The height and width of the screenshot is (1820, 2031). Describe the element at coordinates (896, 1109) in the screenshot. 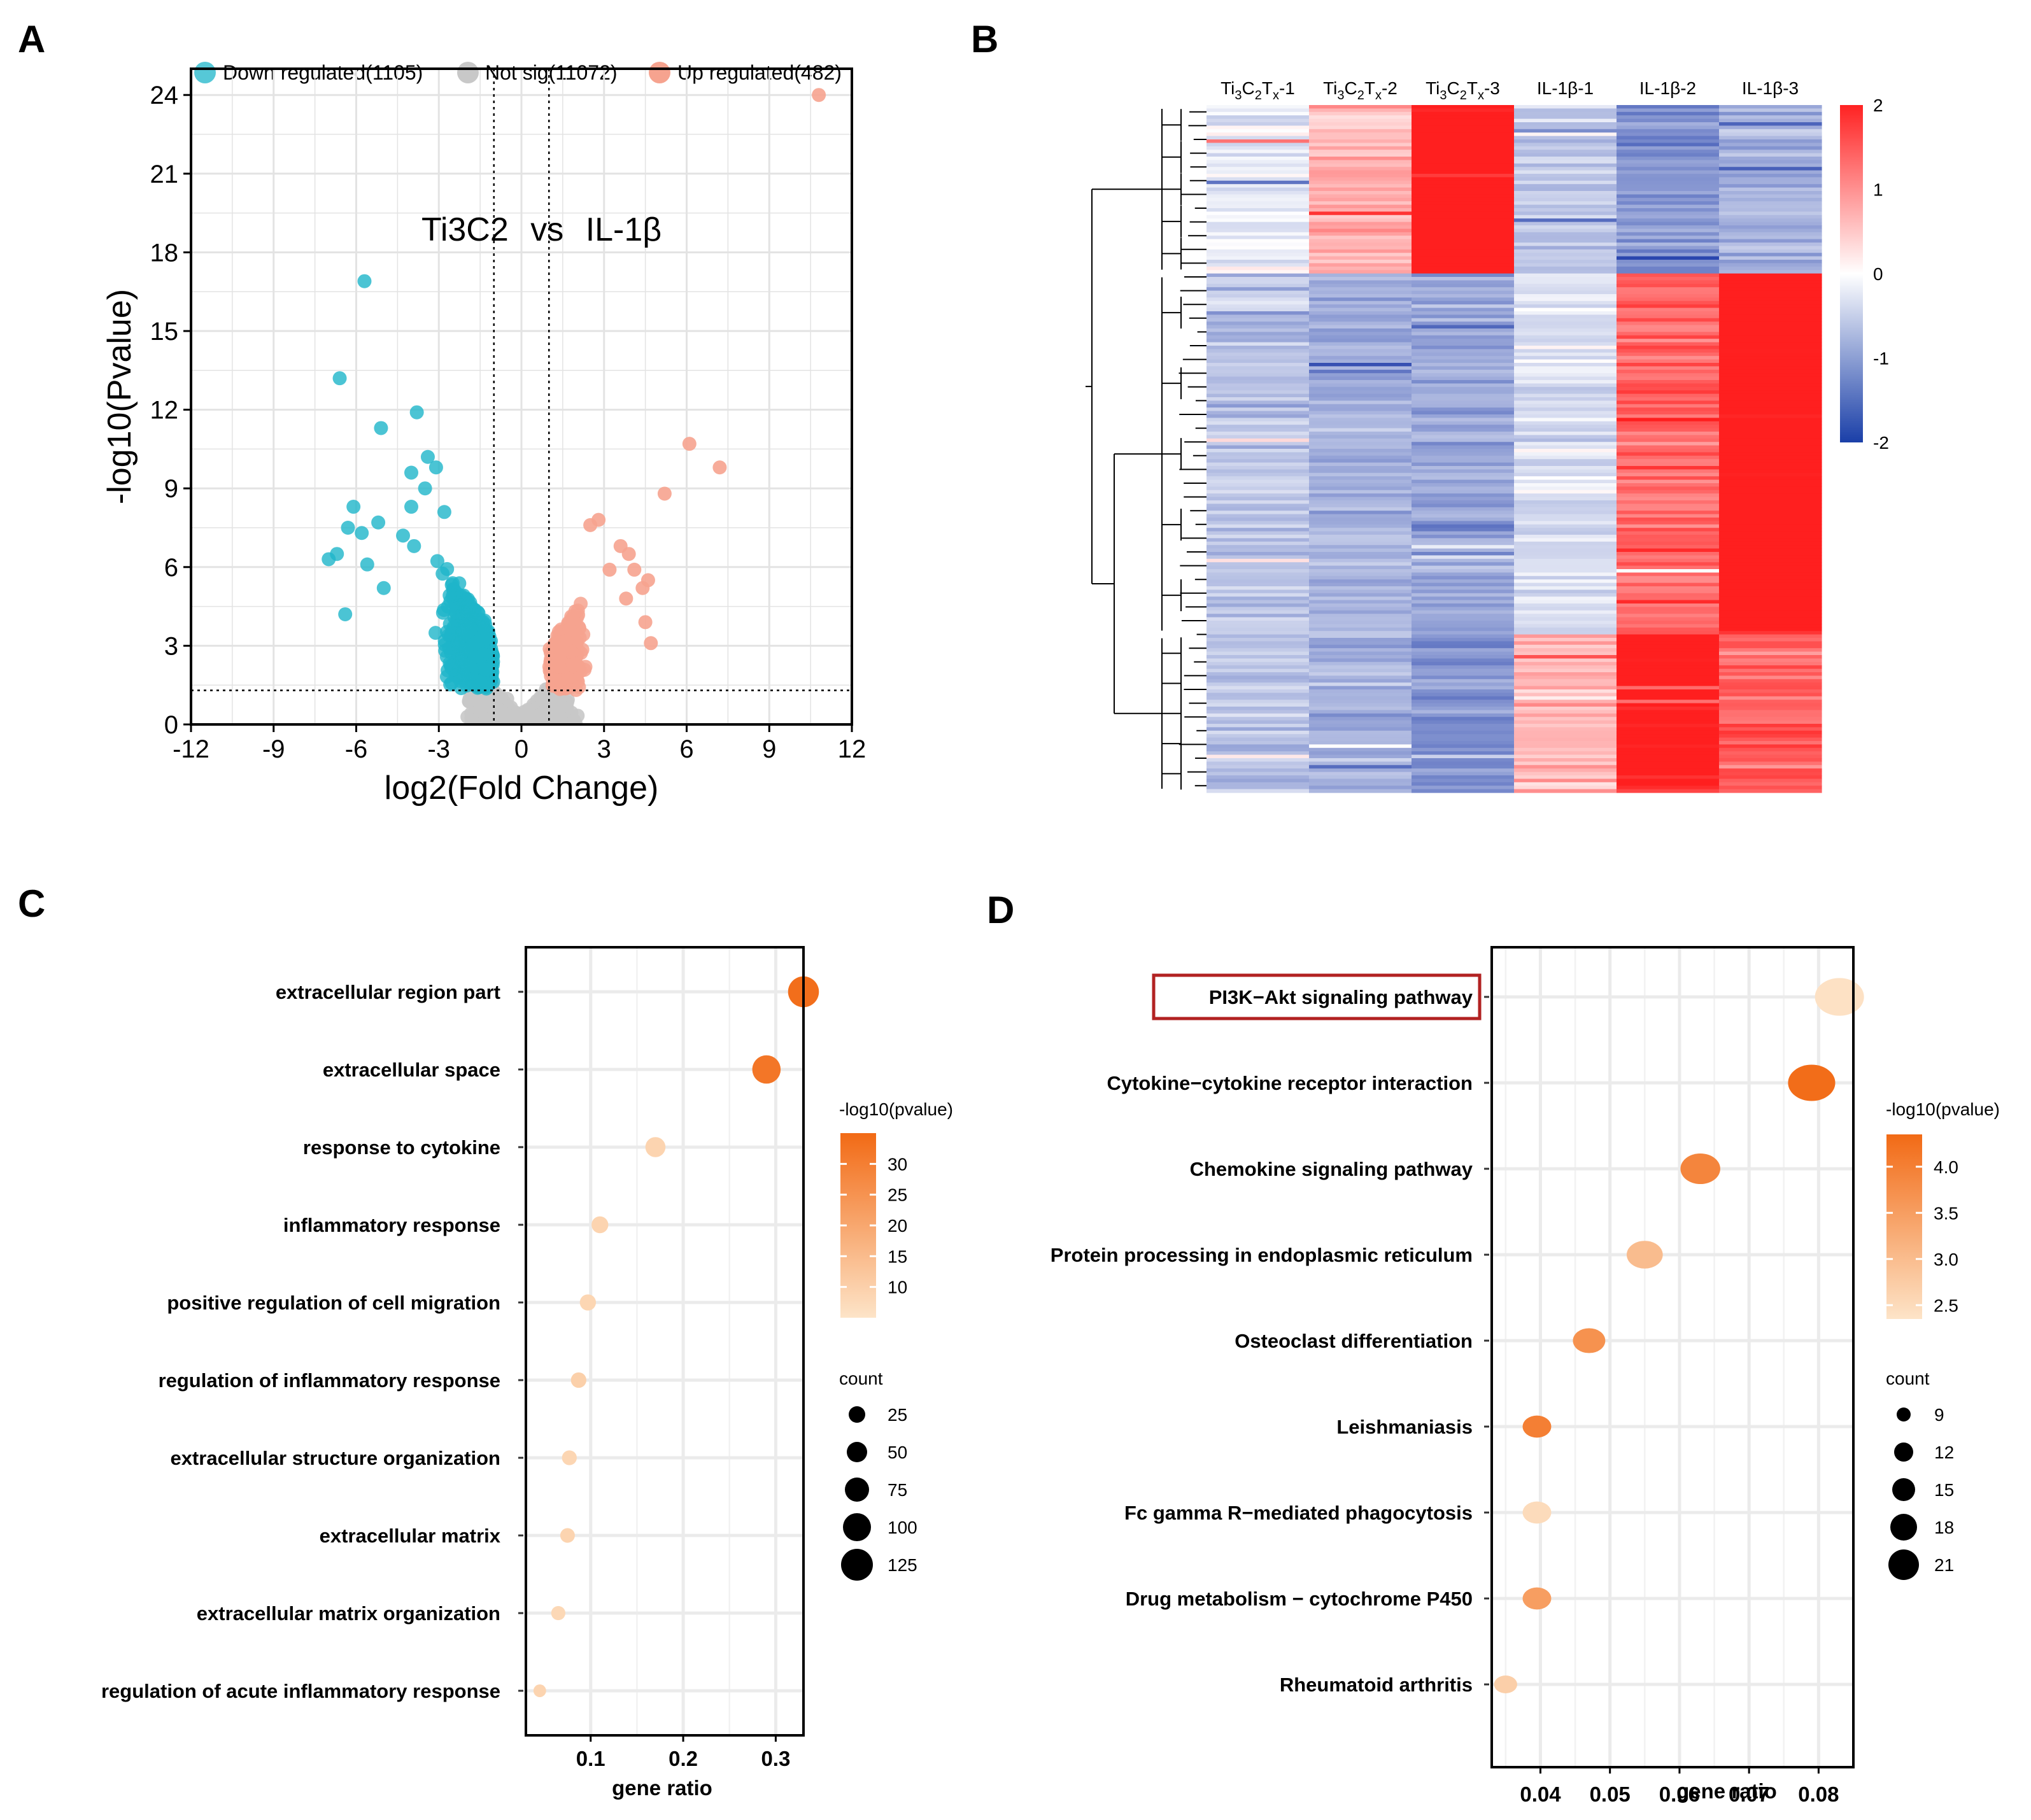

I see `go-colorbar-title: -log10(pvalue)` at that location.